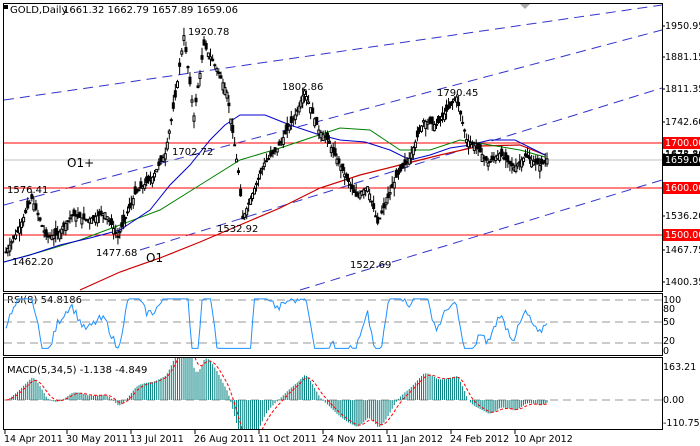  I want to click on badge-1700-bg, so click(681, 143).